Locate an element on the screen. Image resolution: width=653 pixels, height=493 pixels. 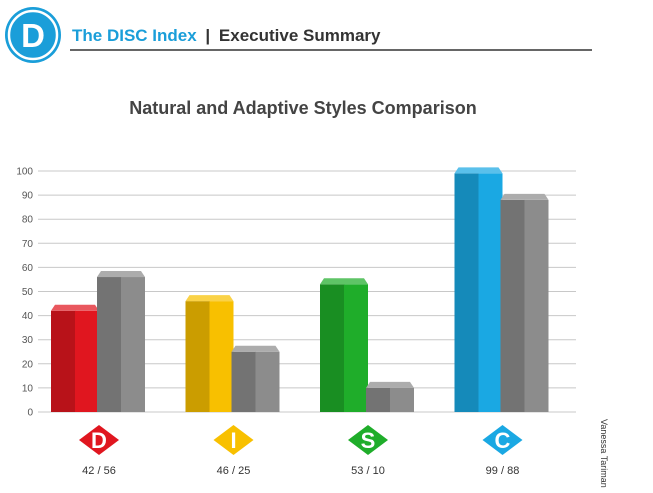
category-label: I is located at coordinates (233, 440).